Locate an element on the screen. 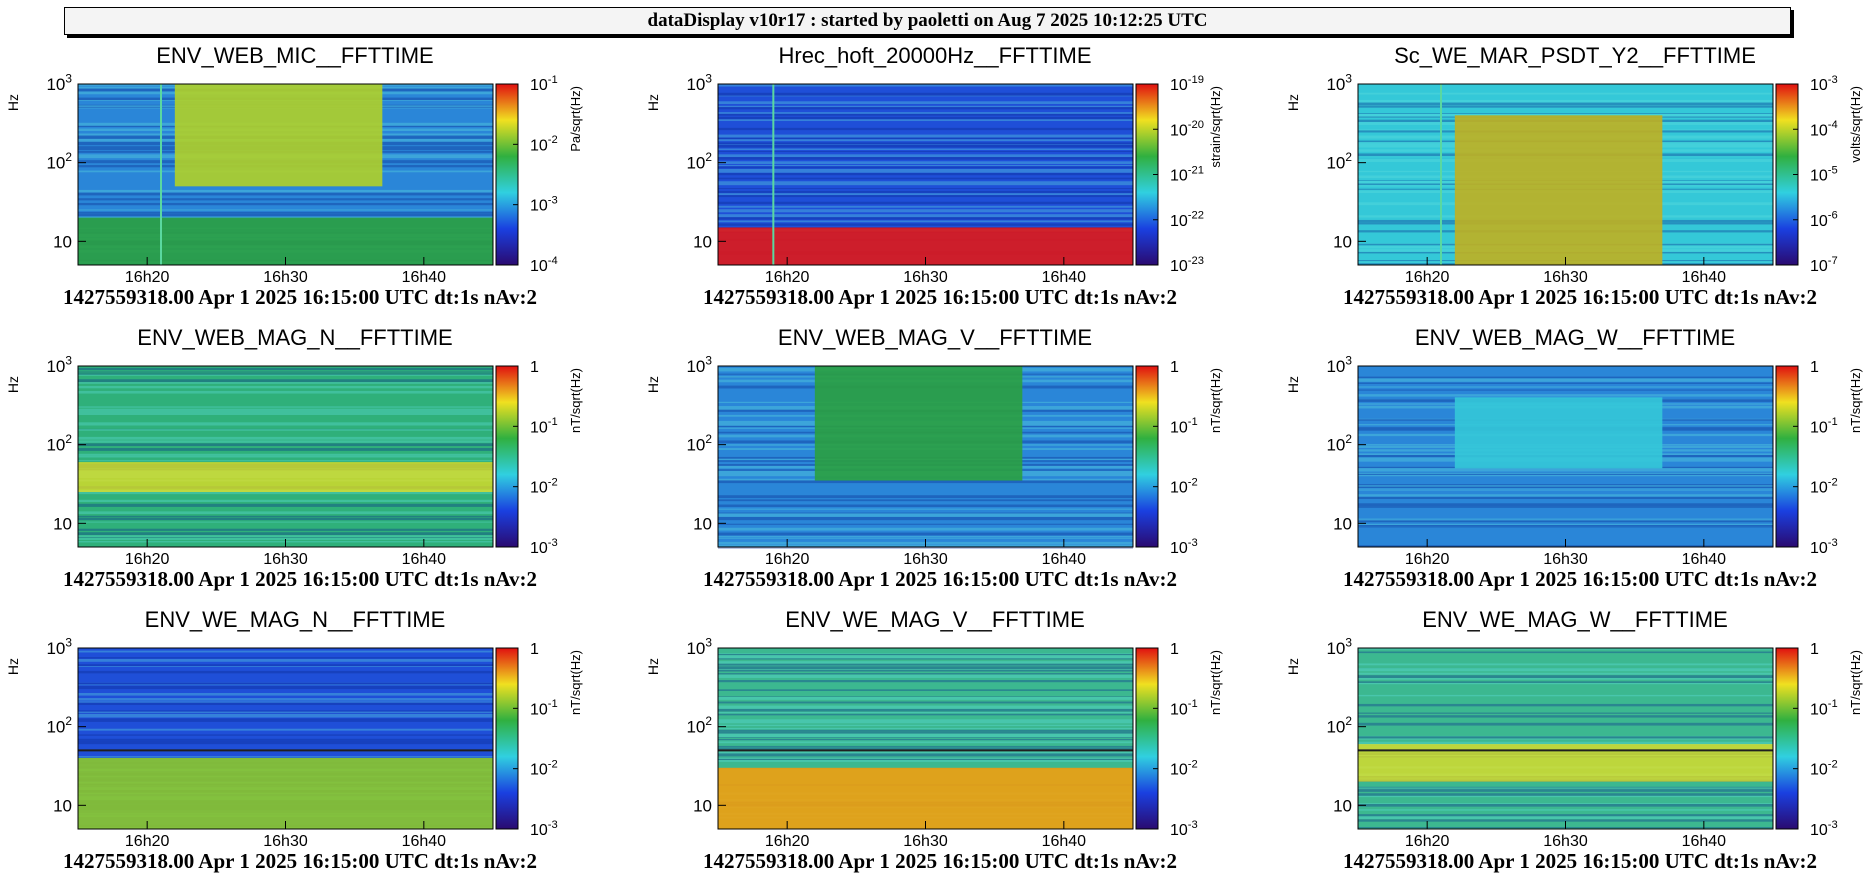 The width and height of the screenshot is (1863, 893). panel-title: ENV_WEB_MAG_N__FFTTIME is located at coordinates (295, 337).